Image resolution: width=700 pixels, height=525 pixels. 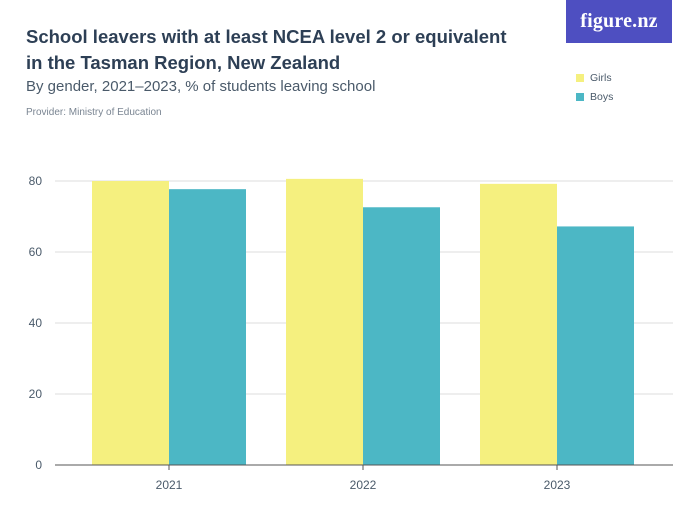 What do you see at coordinates (324, 321) in the screenshot?
I see `bar-girls-2022` at bounding box center [324, 321].